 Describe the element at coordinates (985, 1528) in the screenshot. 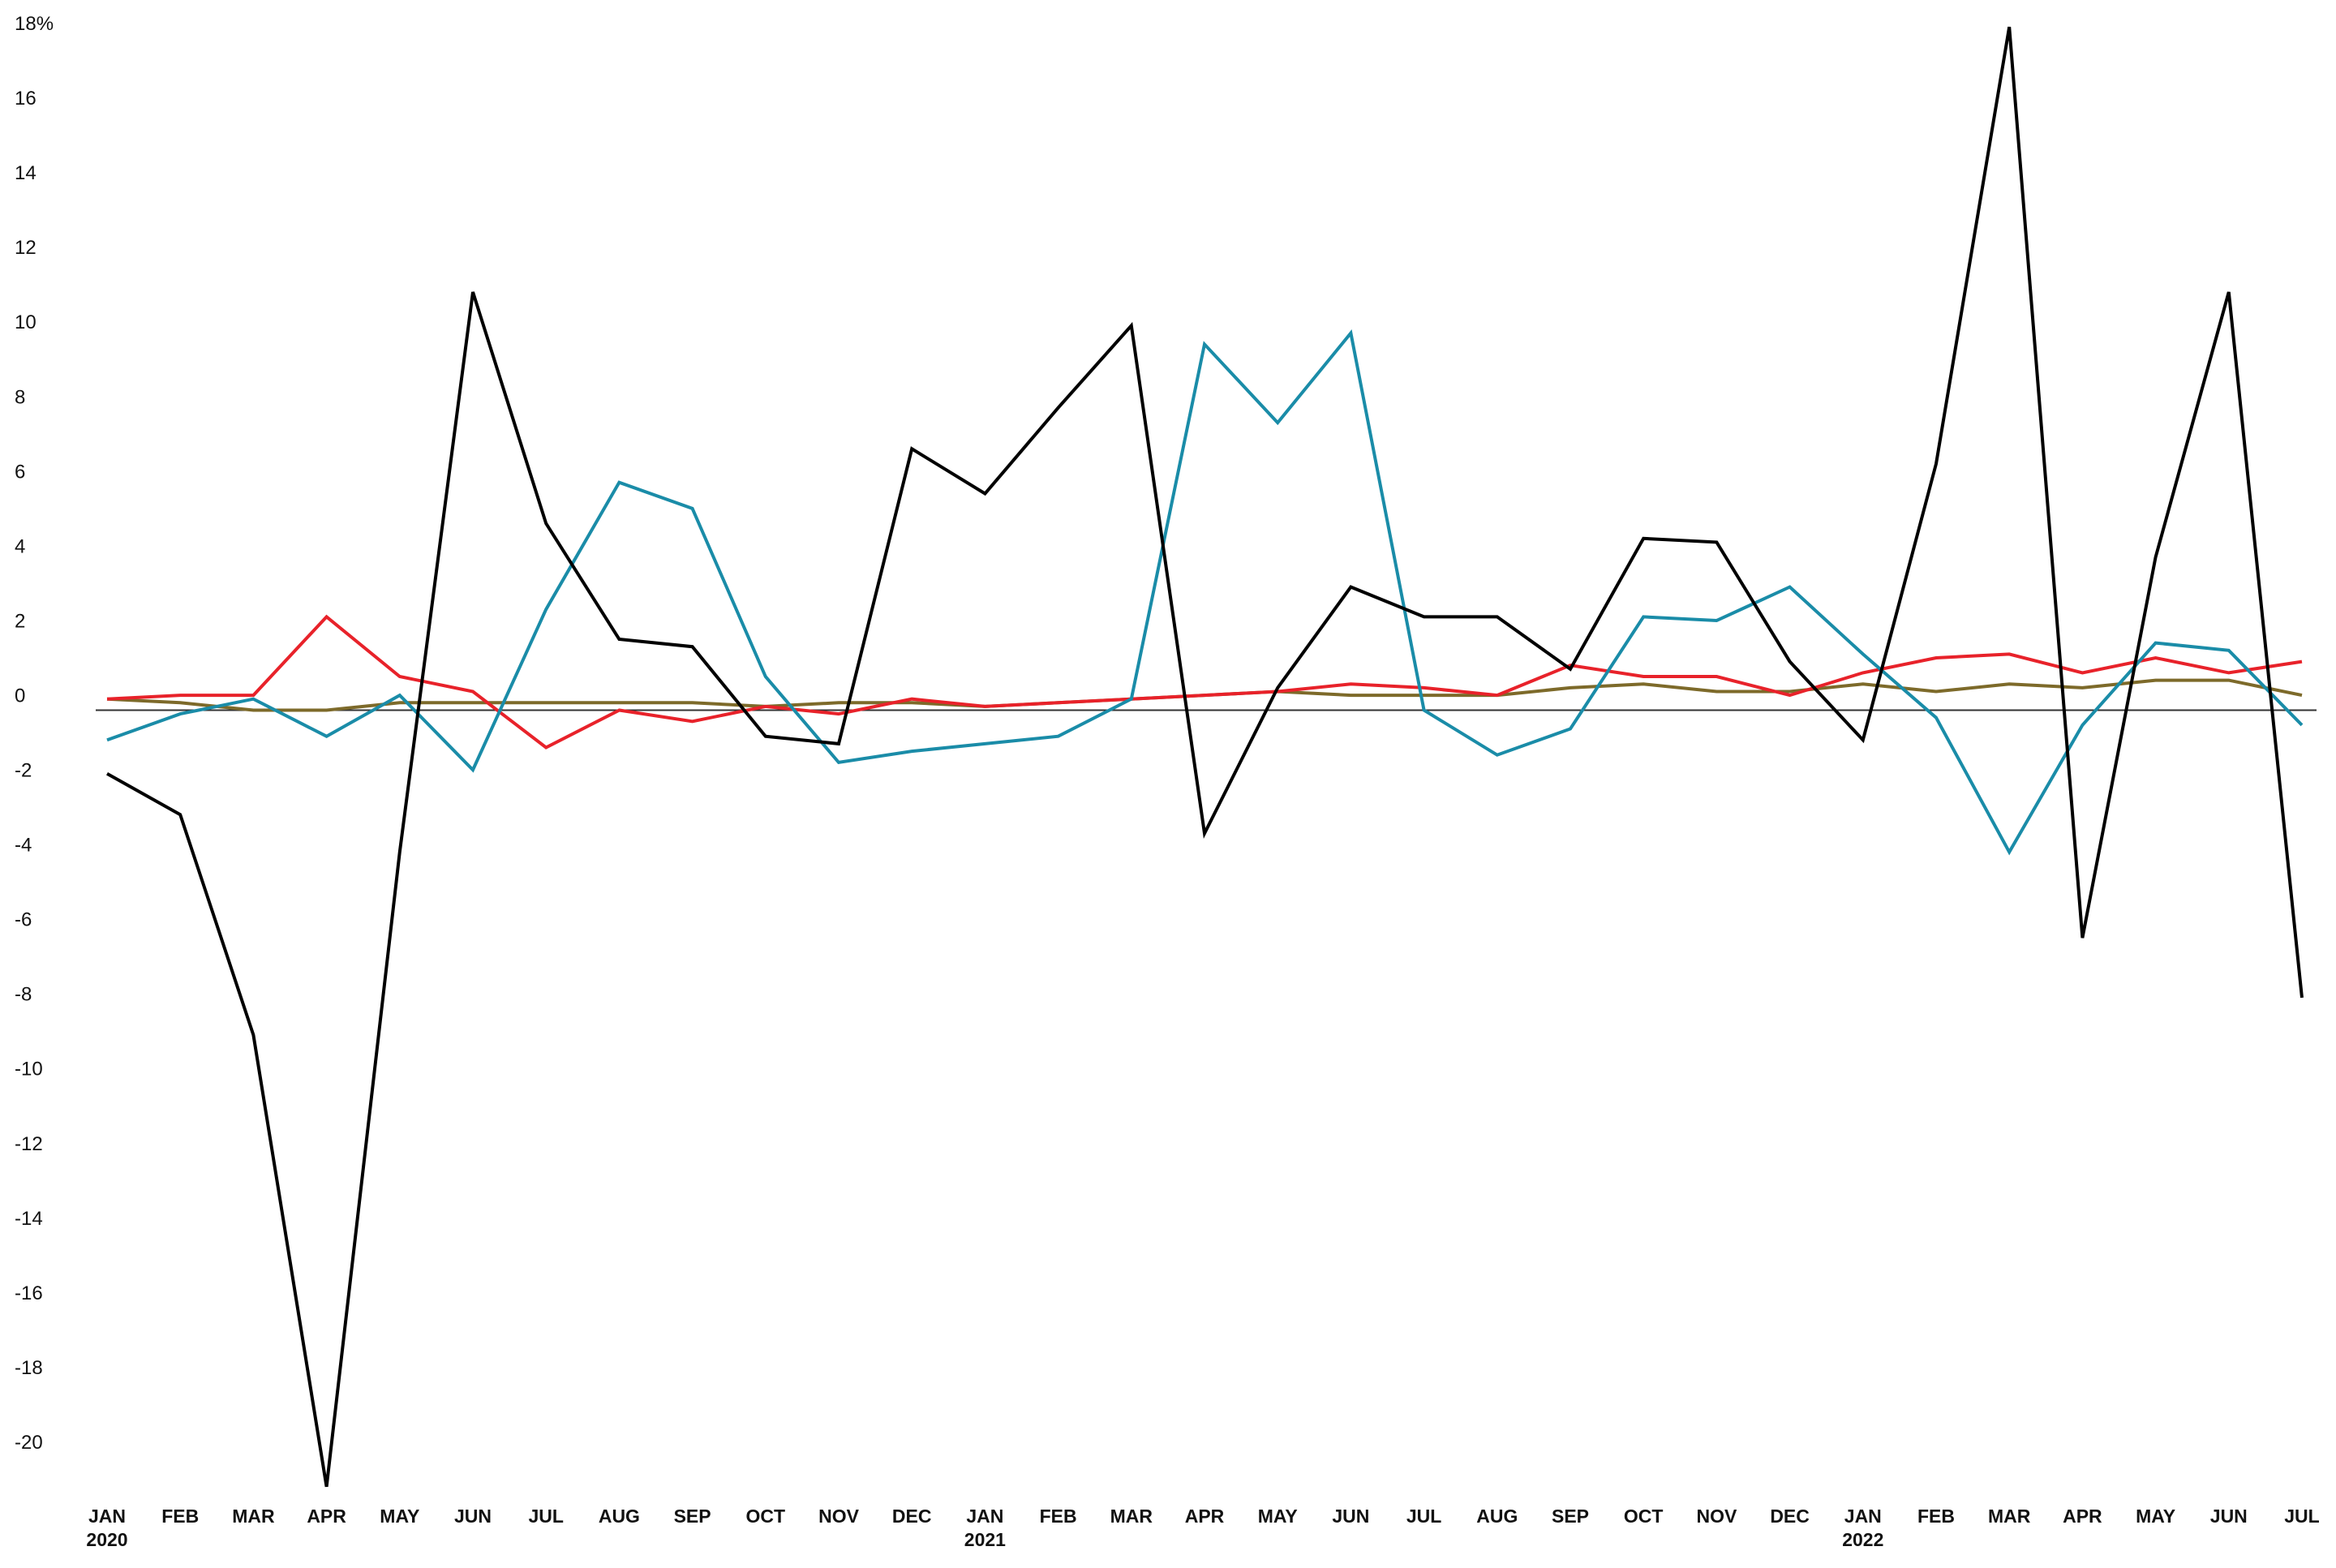

I see `x-tick-label: JAN 2021` at that location.